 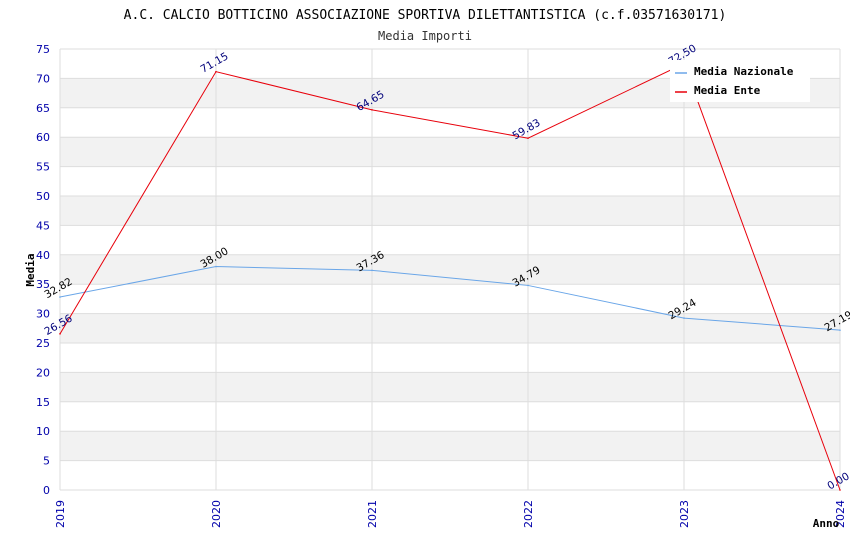 I want to click on y-tick-label: 5, so click(x=46, y=461).